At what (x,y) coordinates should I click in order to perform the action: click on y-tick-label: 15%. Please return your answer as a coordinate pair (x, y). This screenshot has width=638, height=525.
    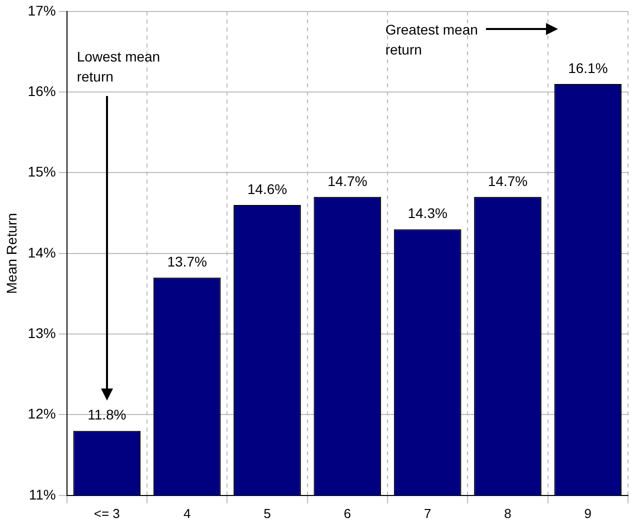
    Looking at the image, I should click on (42, 172).